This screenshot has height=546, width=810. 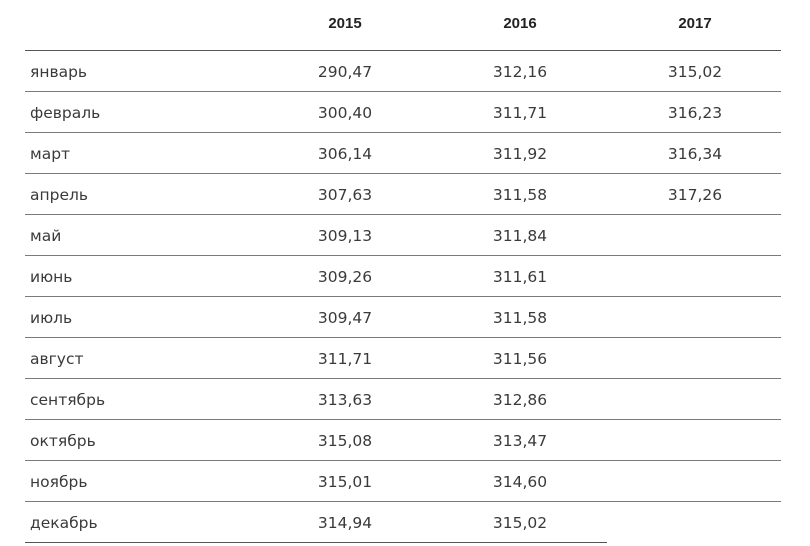 What do you see at coordinates (57, 359) in the screenshot?
I see `month-label: август` at bounding box center [57, 359].